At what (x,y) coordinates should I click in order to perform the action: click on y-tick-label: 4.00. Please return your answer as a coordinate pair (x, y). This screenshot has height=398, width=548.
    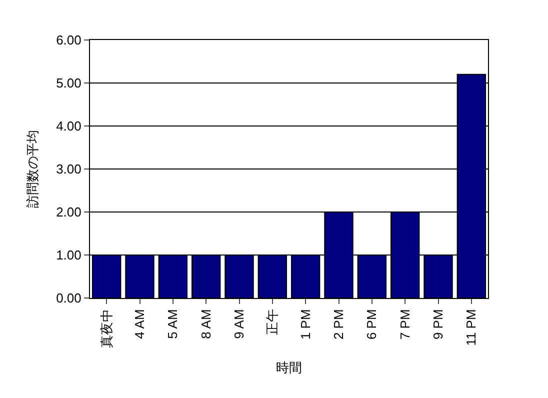
    Looking at the image, I should click on (69, 126).